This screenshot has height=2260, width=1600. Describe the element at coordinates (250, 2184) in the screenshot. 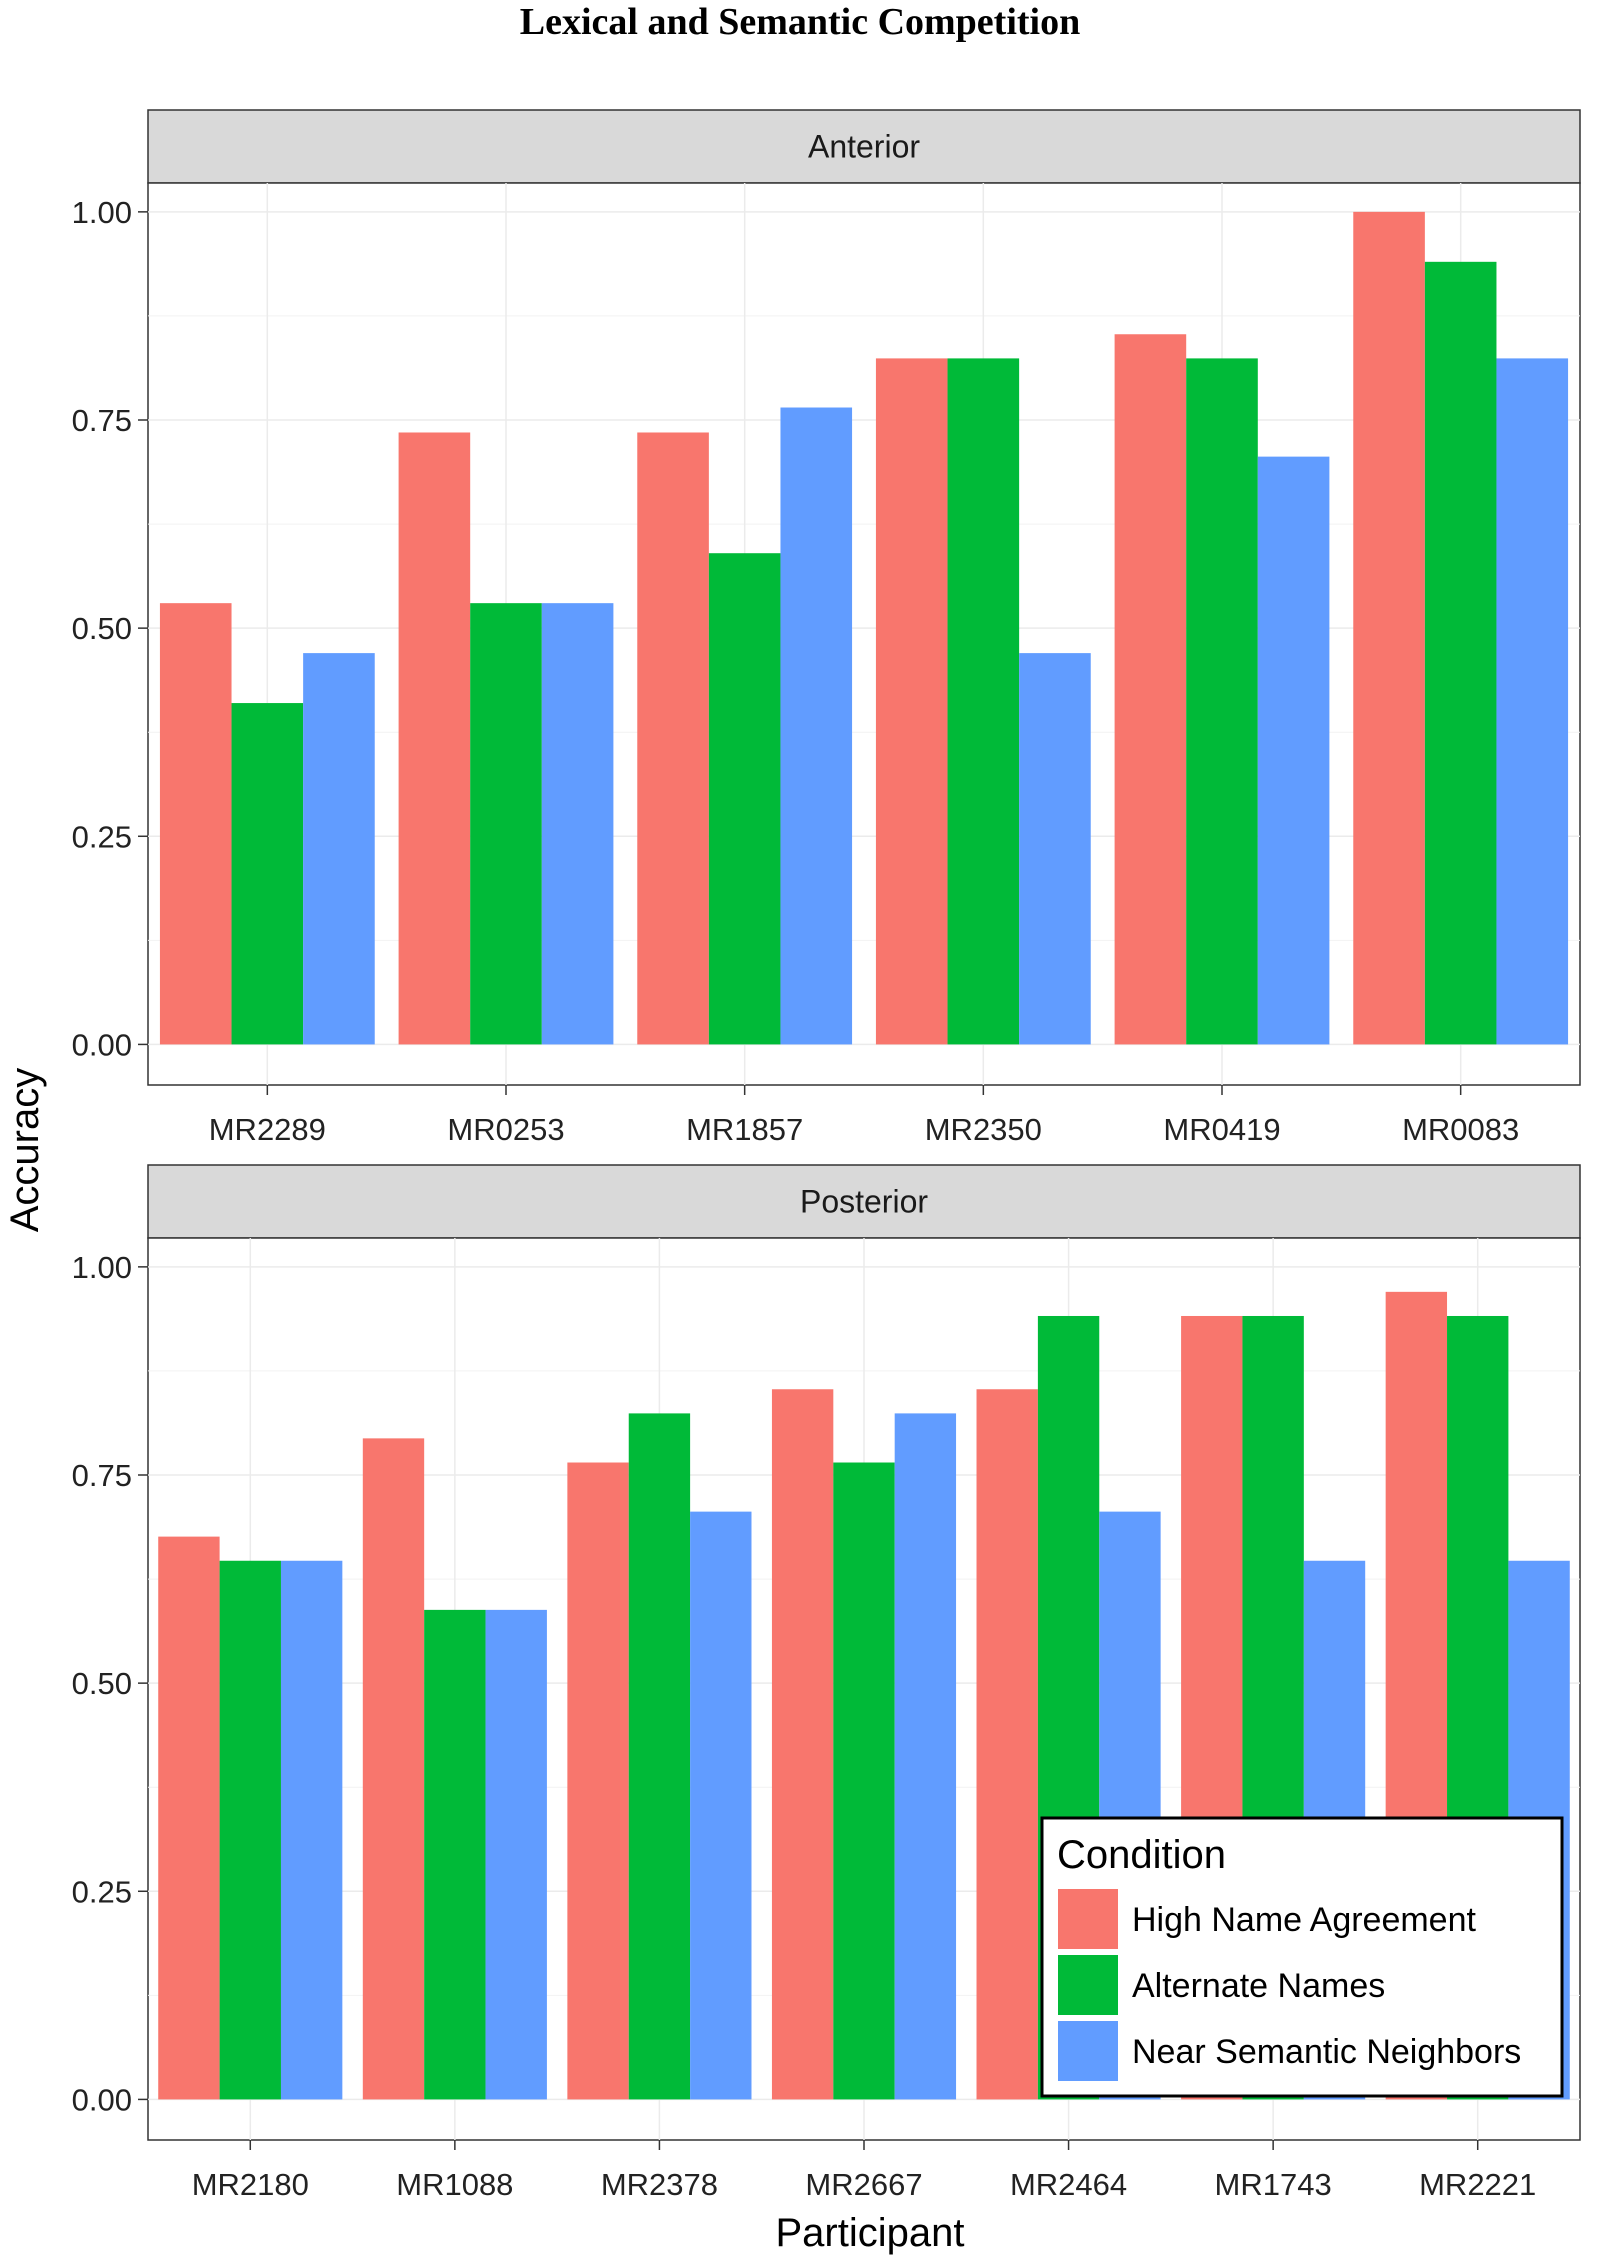

I see `x-tick-label: MR2180` at that location.